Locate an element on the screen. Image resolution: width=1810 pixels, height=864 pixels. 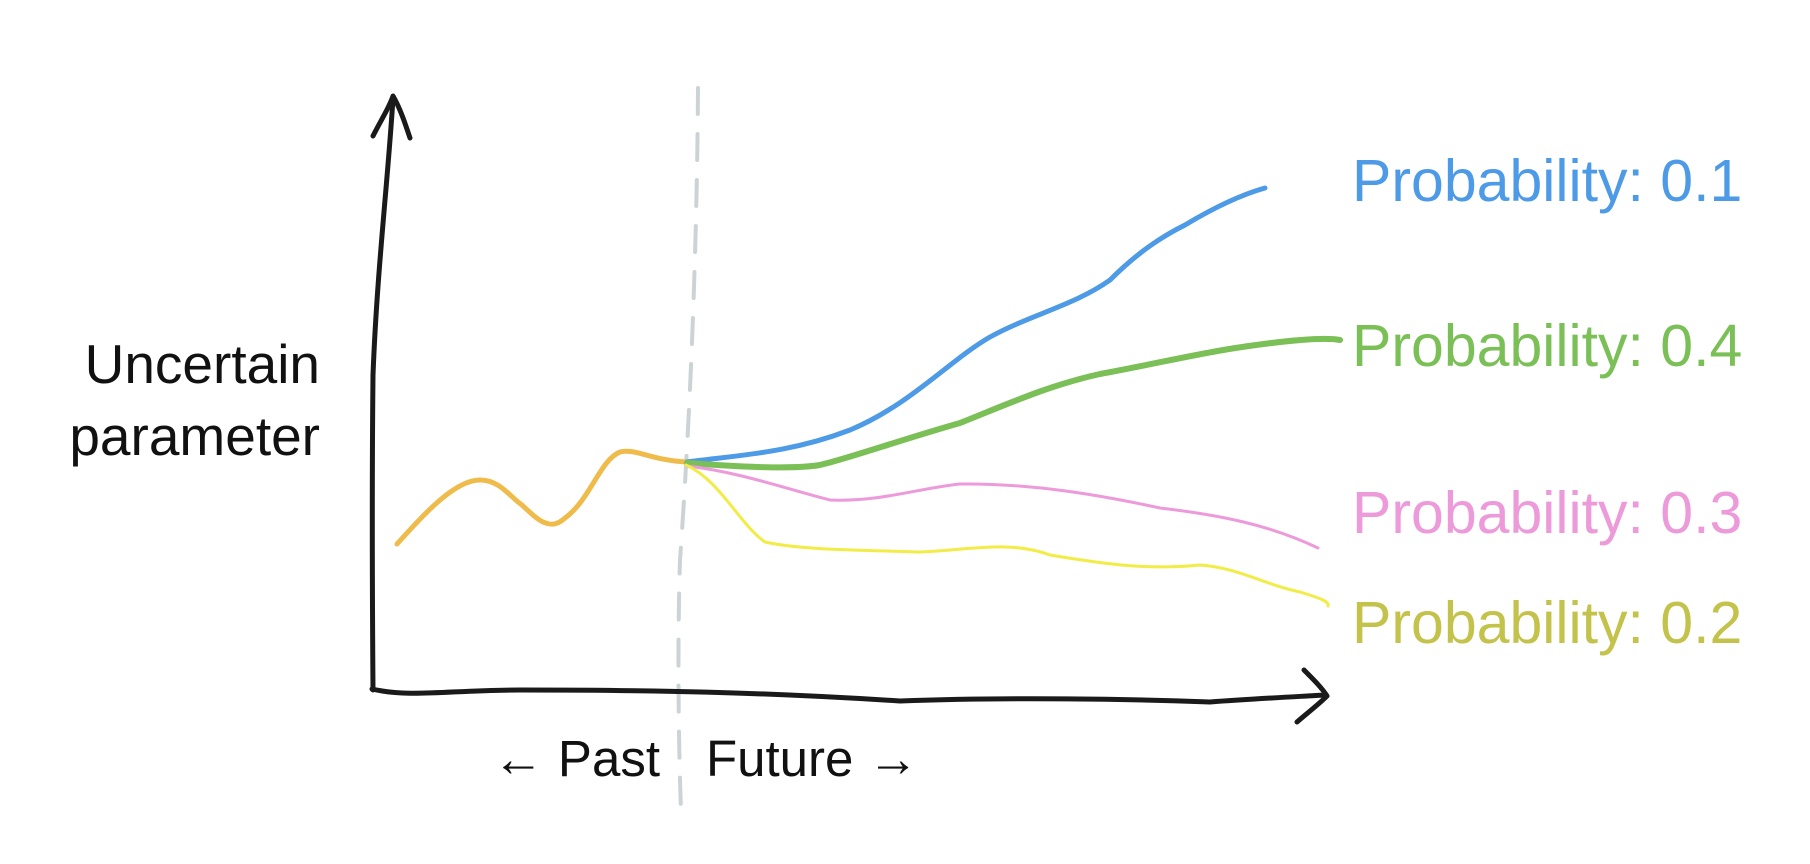
y-axis-label-line-2: parameter is located at coordinates (194, 436).